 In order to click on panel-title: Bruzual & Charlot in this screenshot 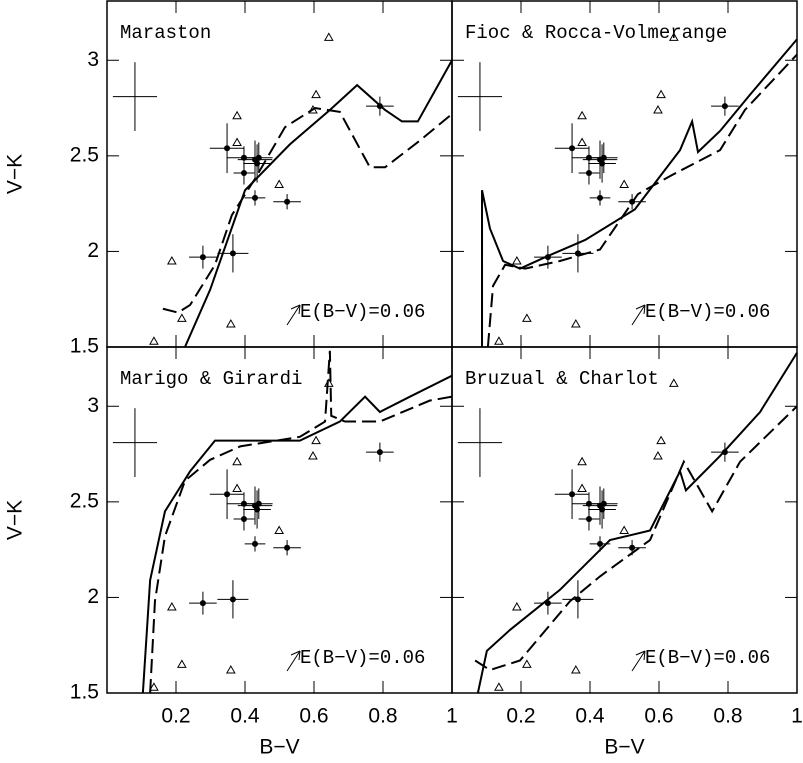, I will do `click(562, 379)`.